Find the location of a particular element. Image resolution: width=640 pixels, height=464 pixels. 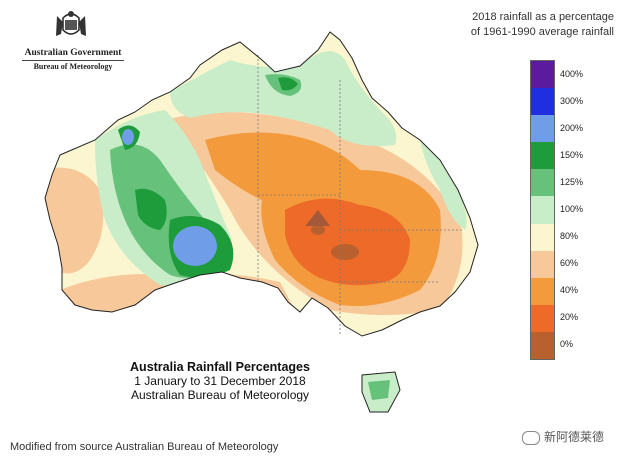

zone-200-coast is located at coordinates (128, 137).